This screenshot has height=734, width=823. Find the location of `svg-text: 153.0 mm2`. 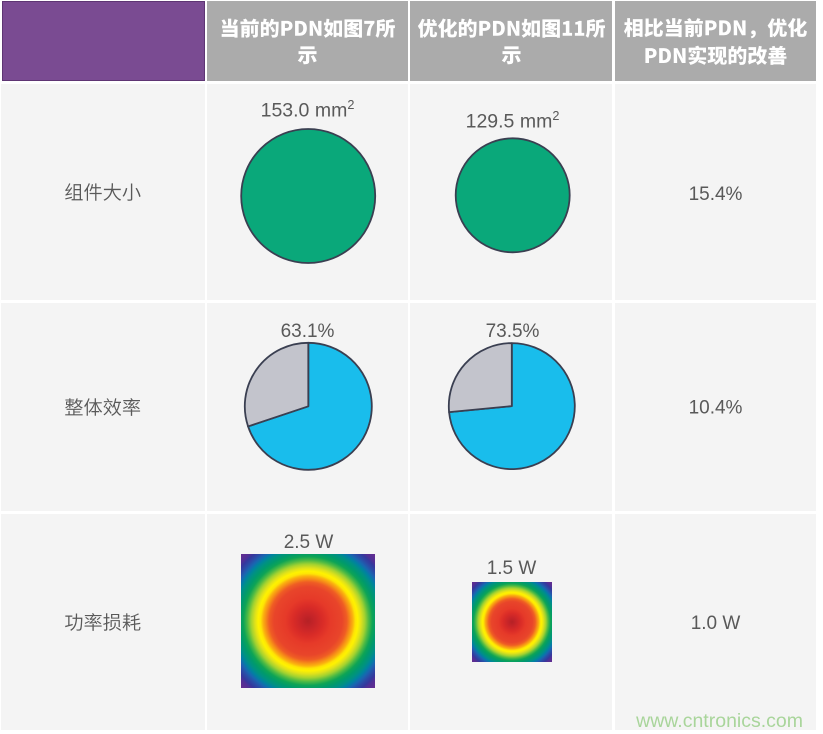

svg-text: 153.0 mm2 is located at coordinates (308, 110).